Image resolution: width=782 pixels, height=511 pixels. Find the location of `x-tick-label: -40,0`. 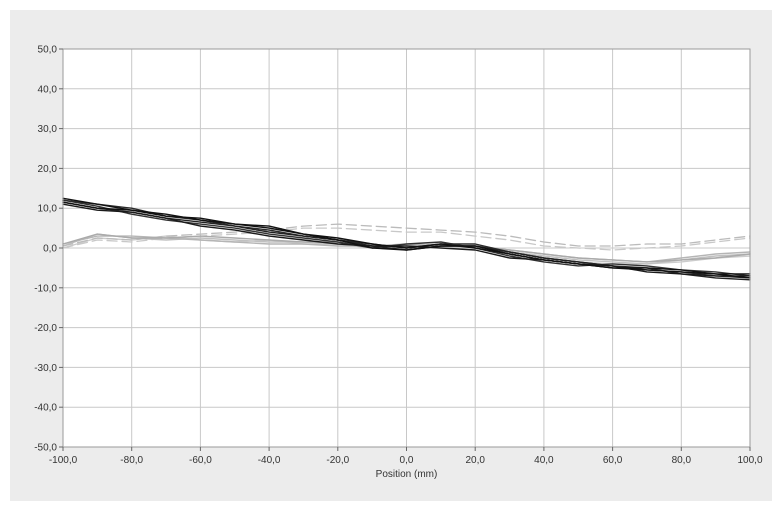

x-tick-label: -40,0 is located at coordinates (269, 460).